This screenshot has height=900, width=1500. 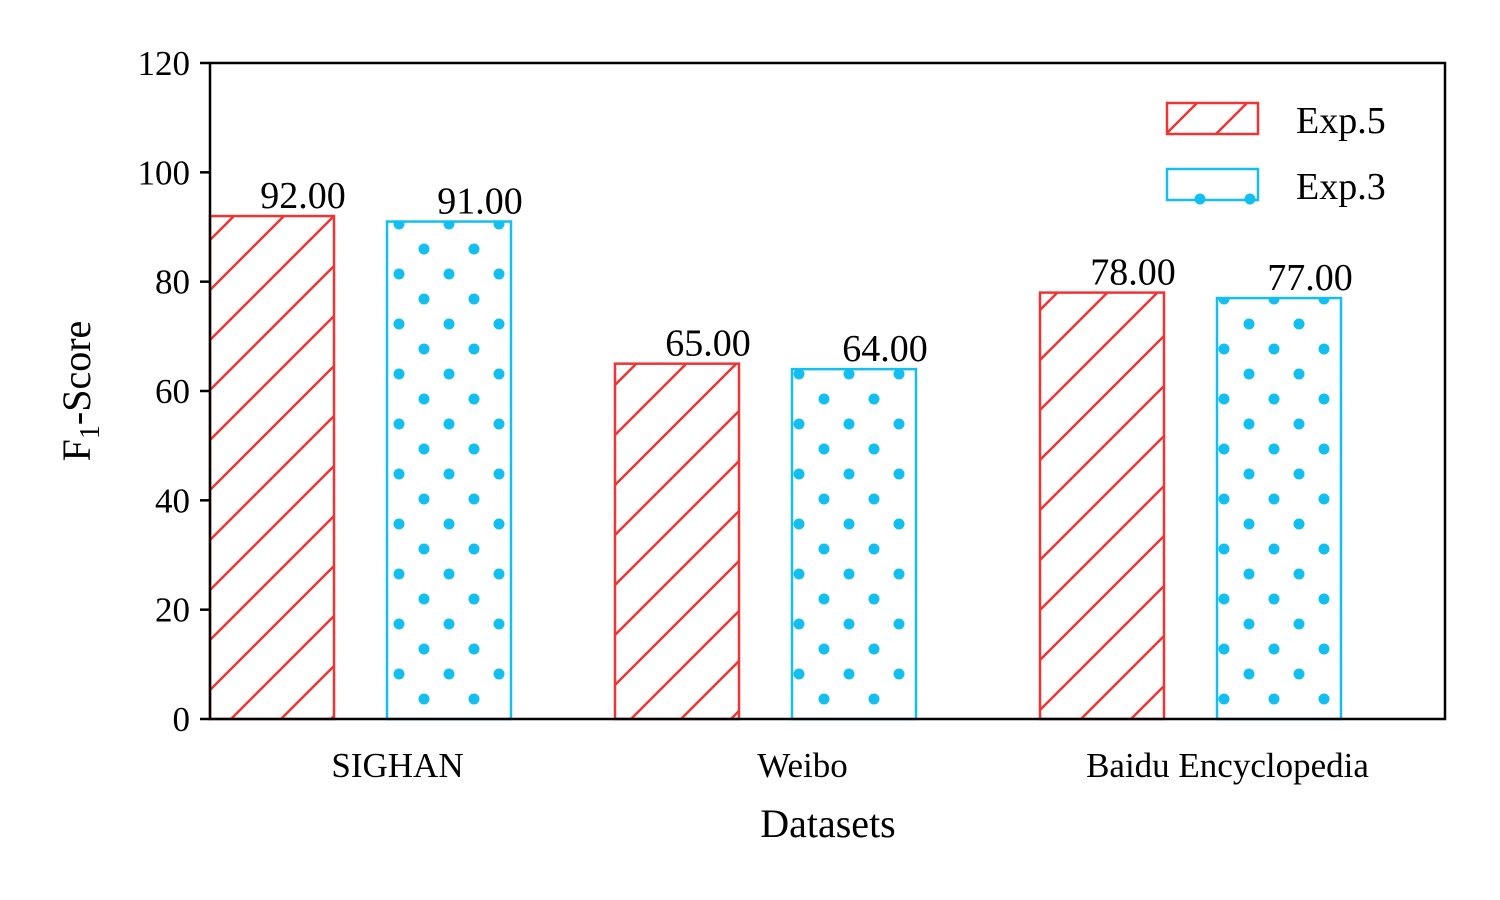 I want to click on bar-exp3-weibo, so click(x=854, y=544).